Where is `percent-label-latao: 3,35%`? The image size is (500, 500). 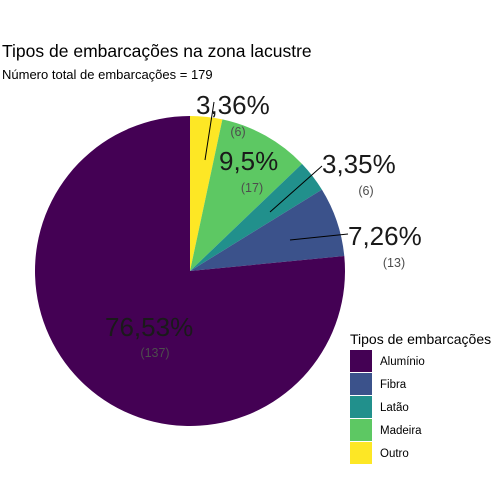 percent-label-latao: 3,35% is located at coordinates (359, 164).